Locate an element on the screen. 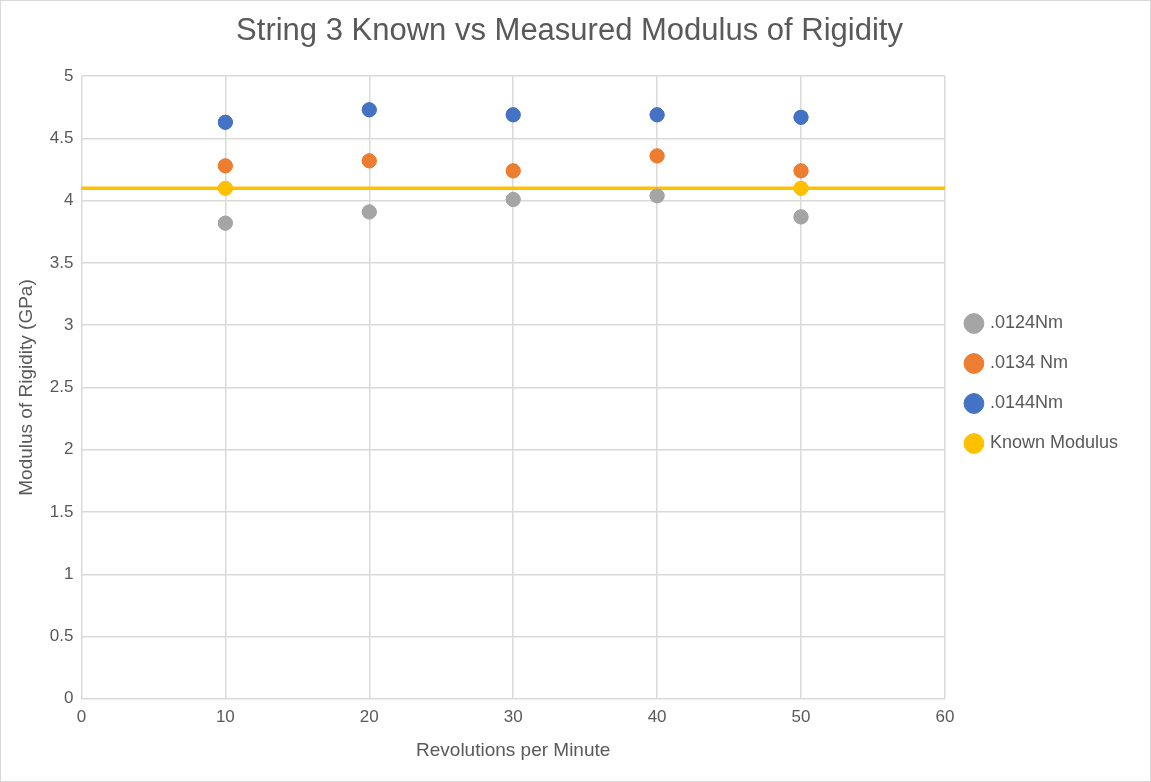  x-tick-label: 30 is located at coordinates (513, 716).